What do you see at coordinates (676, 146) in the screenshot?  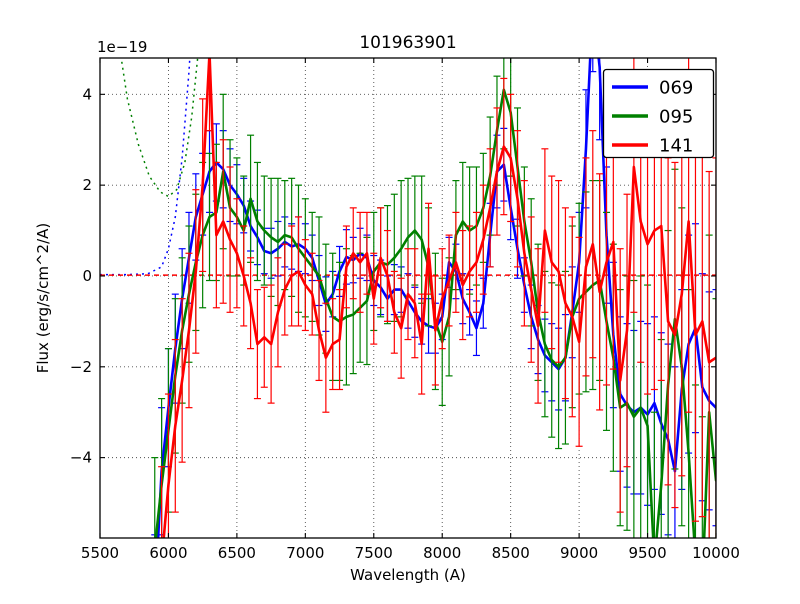 I see `legend-label-141: 141` at bounding box center [676, 146].